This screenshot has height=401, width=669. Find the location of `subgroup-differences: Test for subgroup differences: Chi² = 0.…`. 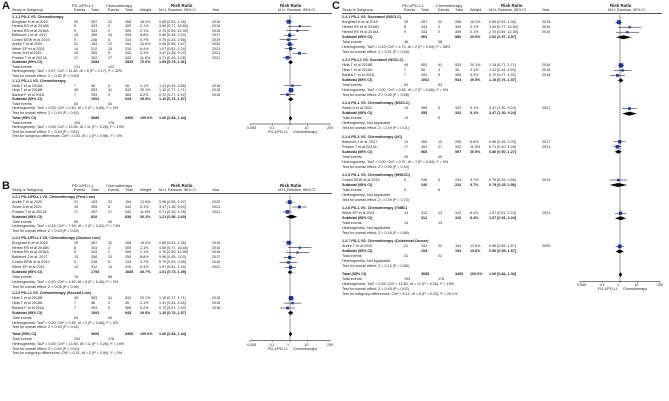

subgroup-differences: Test for subgroup differences: Chi² = 0.… is located at coordinates (67, 136).